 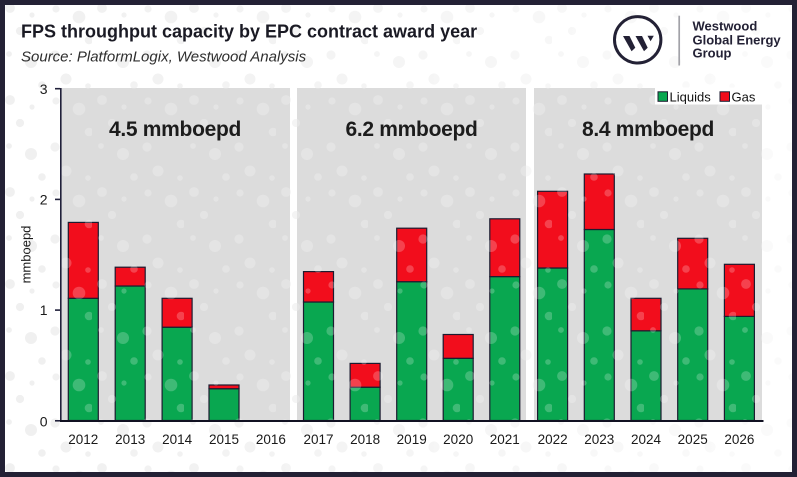 What do you see at coordinates (458, 439) in the screenshot?
I see `svg-text: 2020` at bounding box center [458, 439].